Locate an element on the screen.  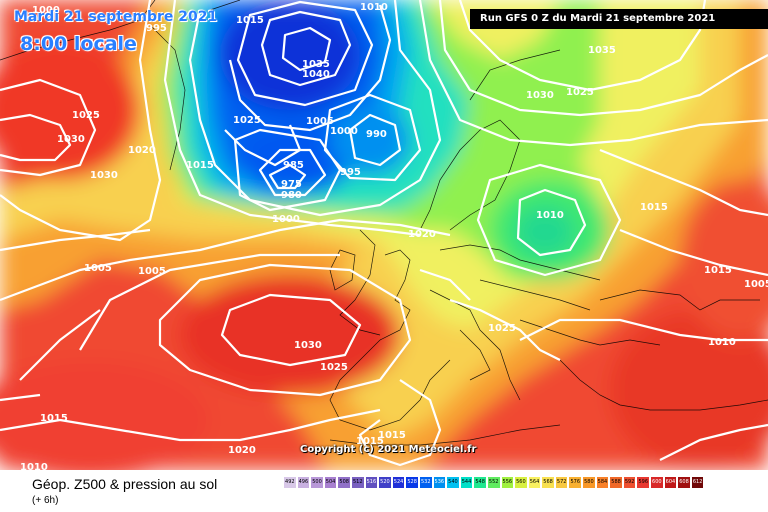
scale-swatch: 580 is located at coordinates (589, 482).